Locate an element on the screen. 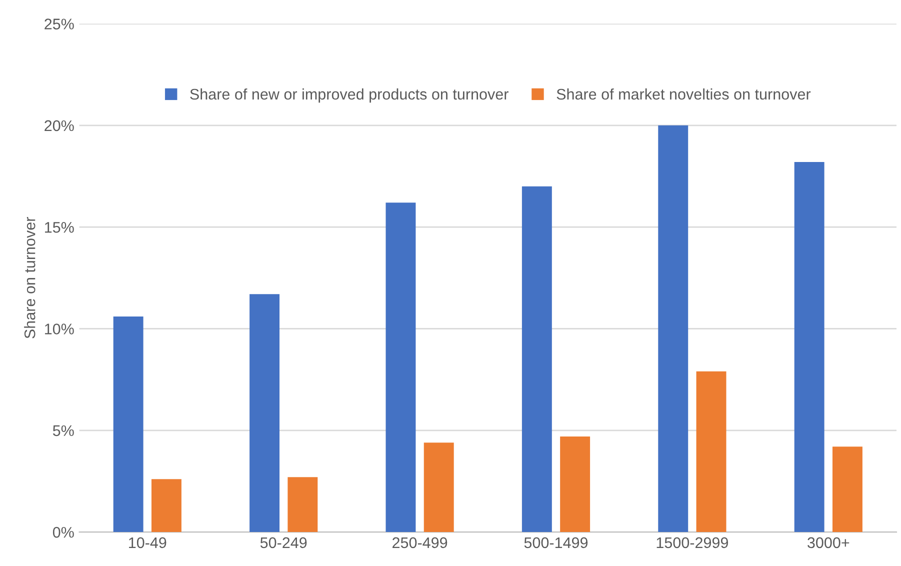  x-tick-label: 3000+ is located at coordinates (829, 542).